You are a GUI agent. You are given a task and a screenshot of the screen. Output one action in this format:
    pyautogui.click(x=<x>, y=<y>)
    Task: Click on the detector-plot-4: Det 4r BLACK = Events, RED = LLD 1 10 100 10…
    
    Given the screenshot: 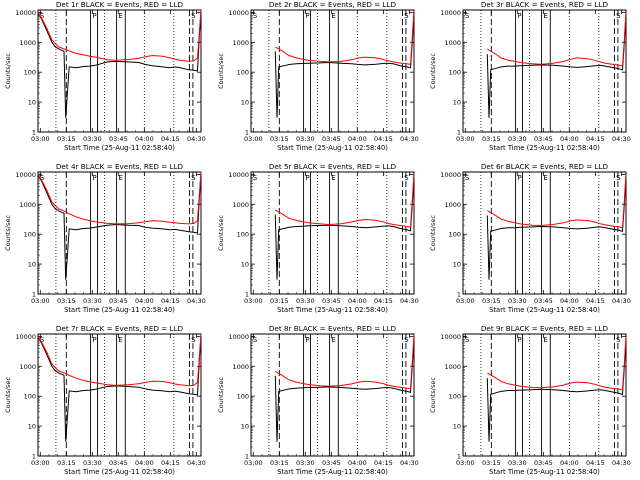 What is the action you would take?
    pyautogui.click(x=105, y=238)
    